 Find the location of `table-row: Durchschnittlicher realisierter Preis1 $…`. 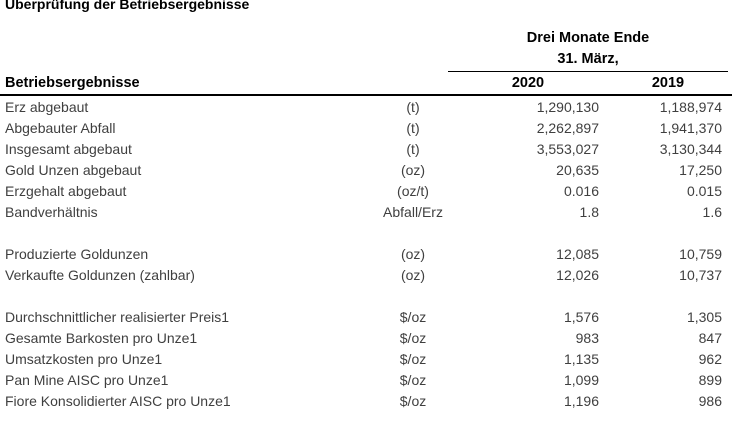

table-row: Durchschnittlicher realisierter Preis1 $… is located at coordinates (366, 317).